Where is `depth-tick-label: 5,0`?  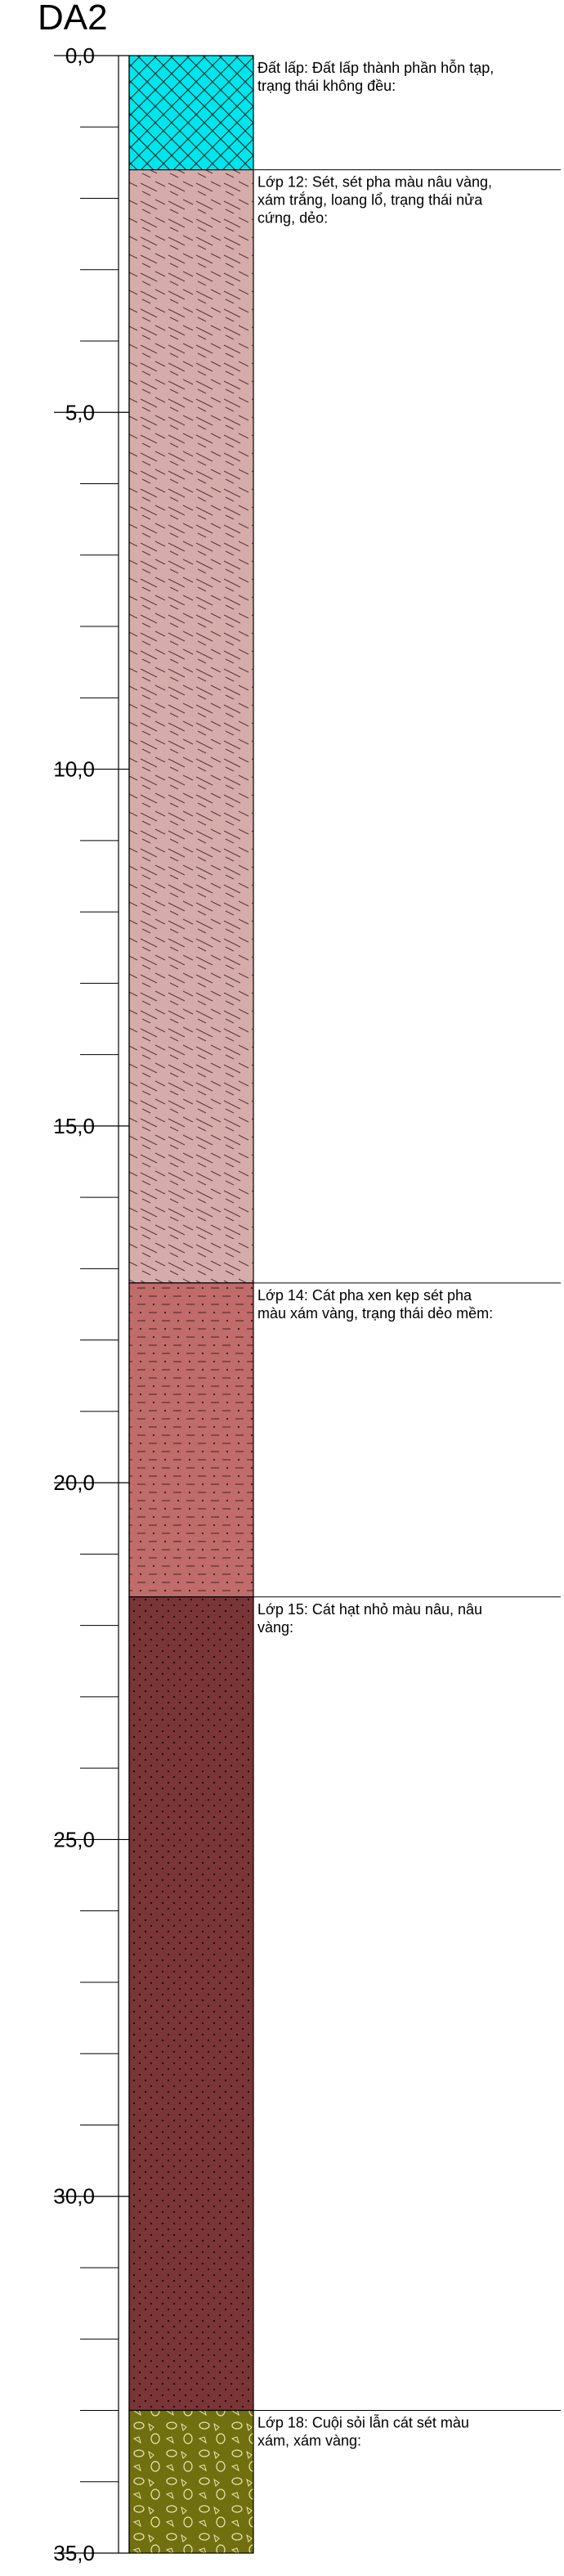
depth-tick-label: 5,0 is located at coordinates (80, 412).